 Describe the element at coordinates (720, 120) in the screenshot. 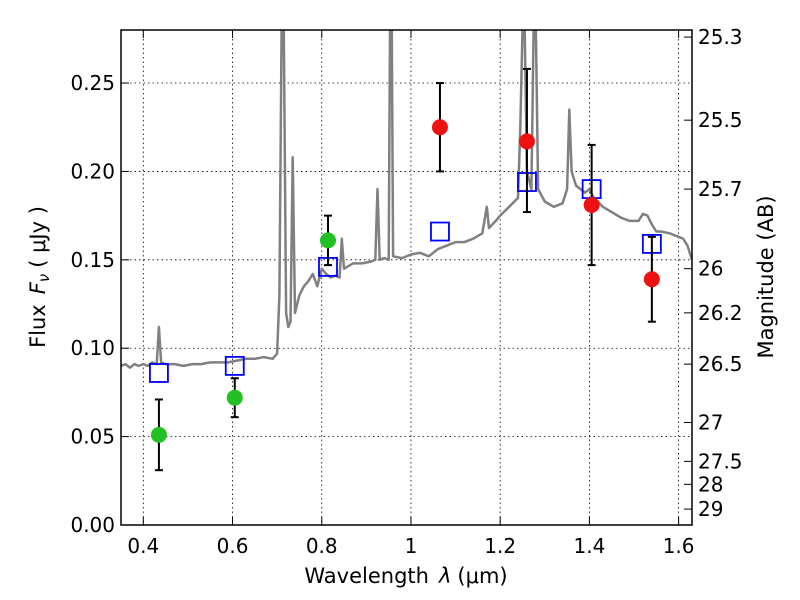

I see `y2-tick-label: 25.5` at that location.